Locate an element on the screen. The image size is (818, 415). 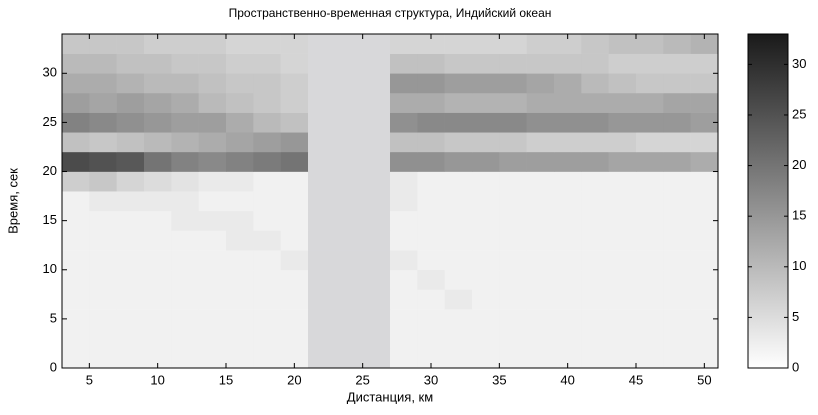
colorbar-tick-label: 15 is located at coordinates (799, 215).